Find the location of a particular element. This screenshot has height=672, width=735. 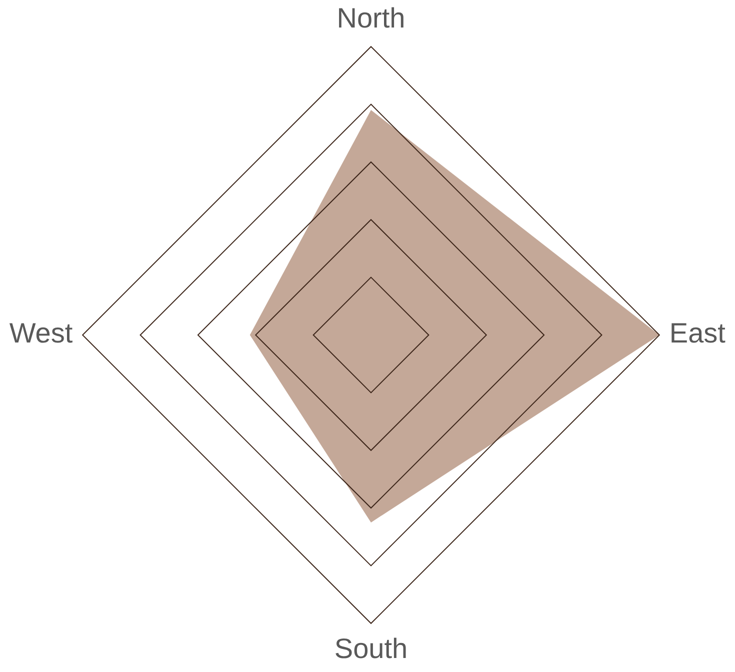

spoke-label: North is located at coordinates (371, 18).